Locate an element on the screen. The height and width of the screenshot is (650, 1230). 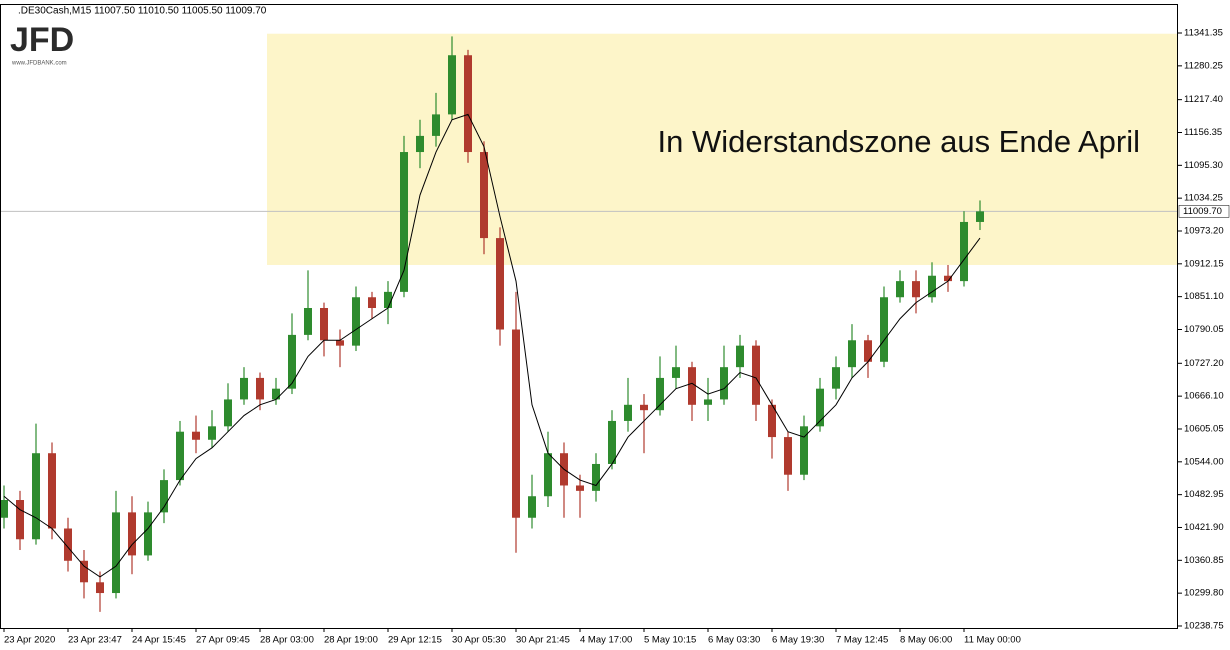
logo: JFD is located at coordinates (42, 40).